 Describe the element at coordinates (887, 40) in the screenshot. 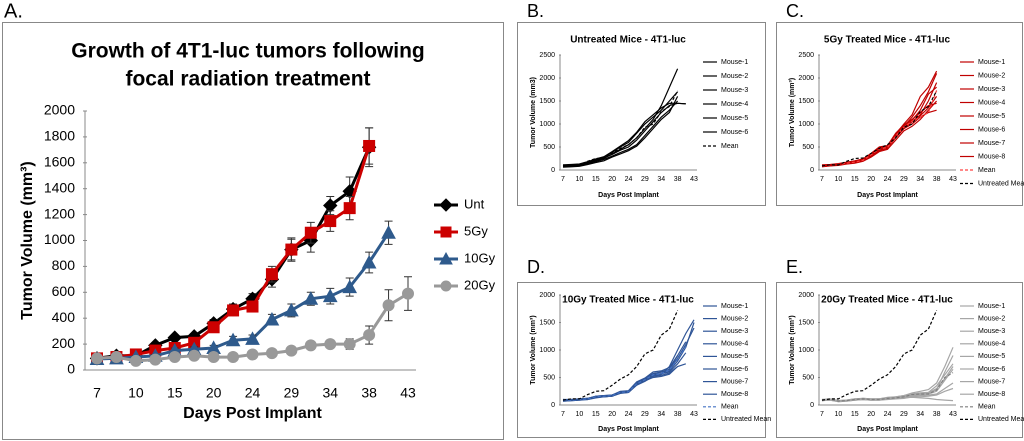

I see `chart-title: 5Gy Treated Mice - 4T1-luc` at that location.